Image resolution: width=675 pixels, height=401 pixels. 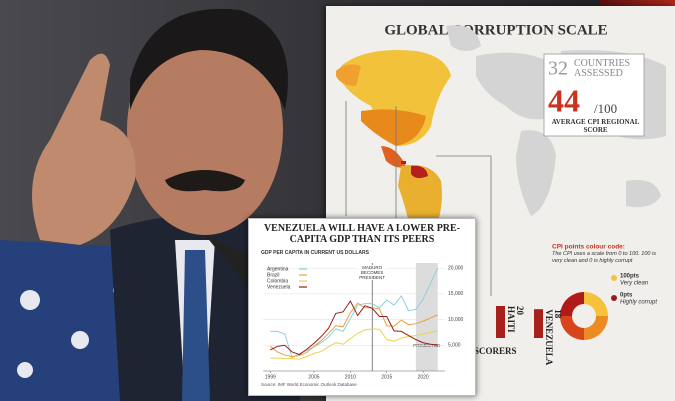 I want to click on scale-high-label: Very clean, so click(x=634, y=284).